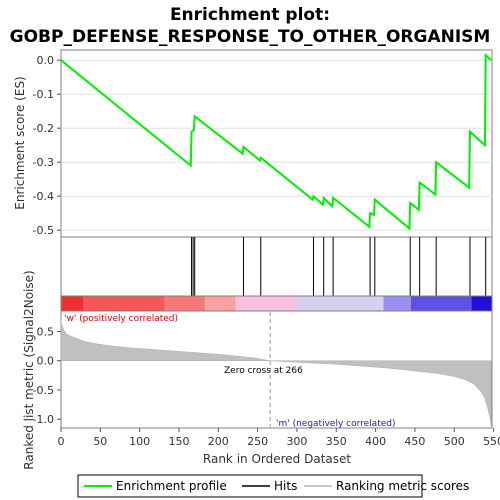  Describe the element at coordinates (46, 60) in the screenshot. I see `es-y-tick-label: 0.0` at that location.